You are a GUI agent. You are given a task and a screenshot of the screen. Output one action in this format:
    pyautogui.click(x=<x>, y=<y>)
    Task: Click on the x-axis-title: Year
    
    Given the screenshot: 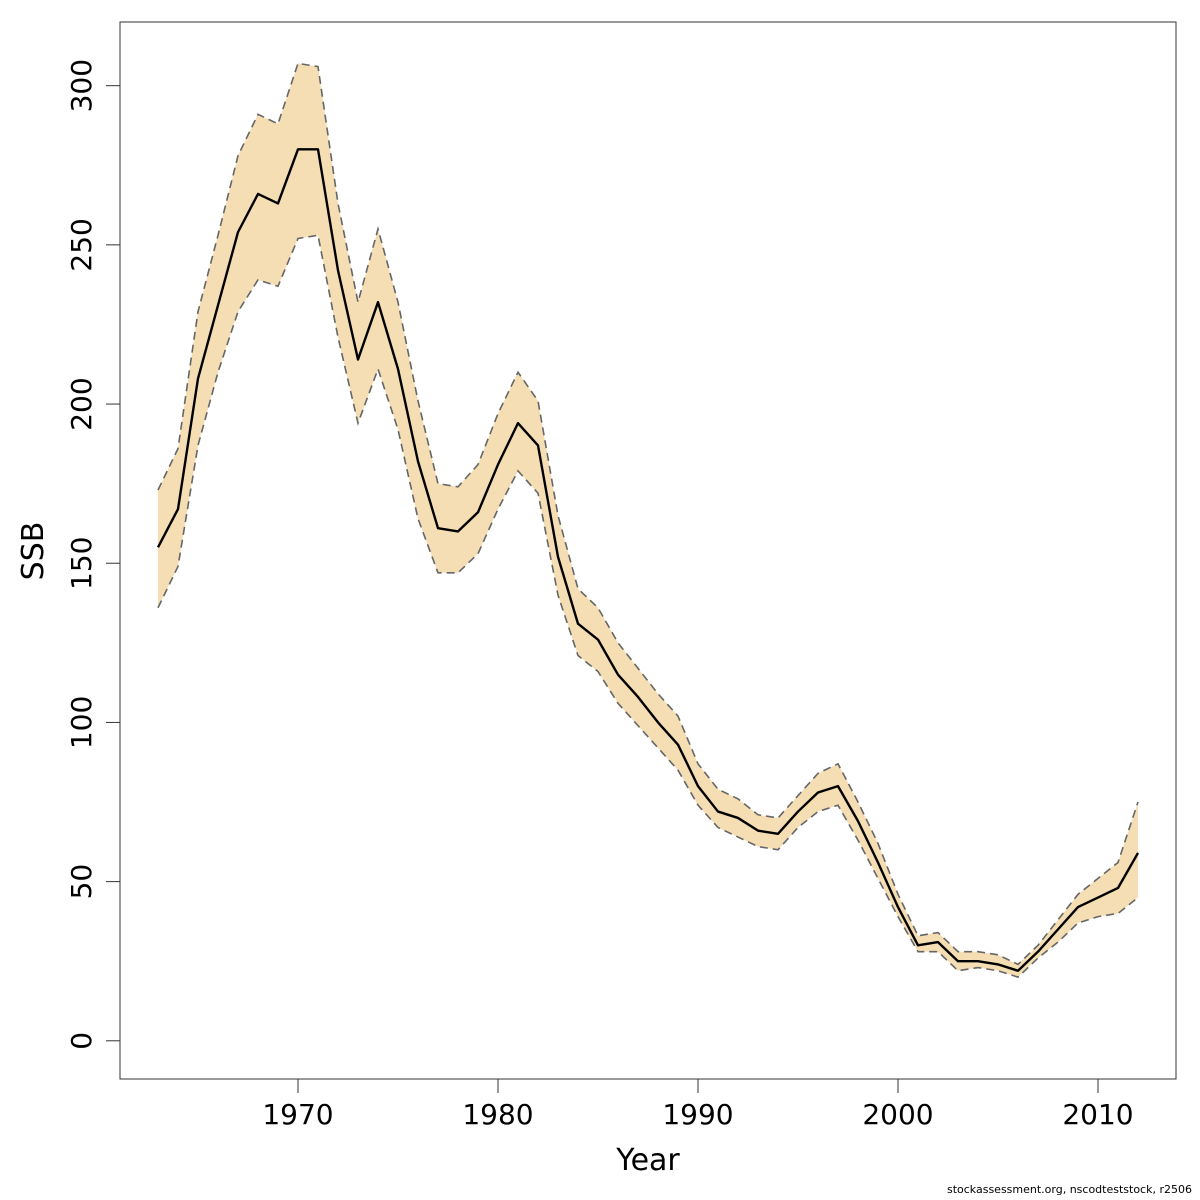 What is the action you would take?
    pyautogui.click(x=647, y=1160)
    